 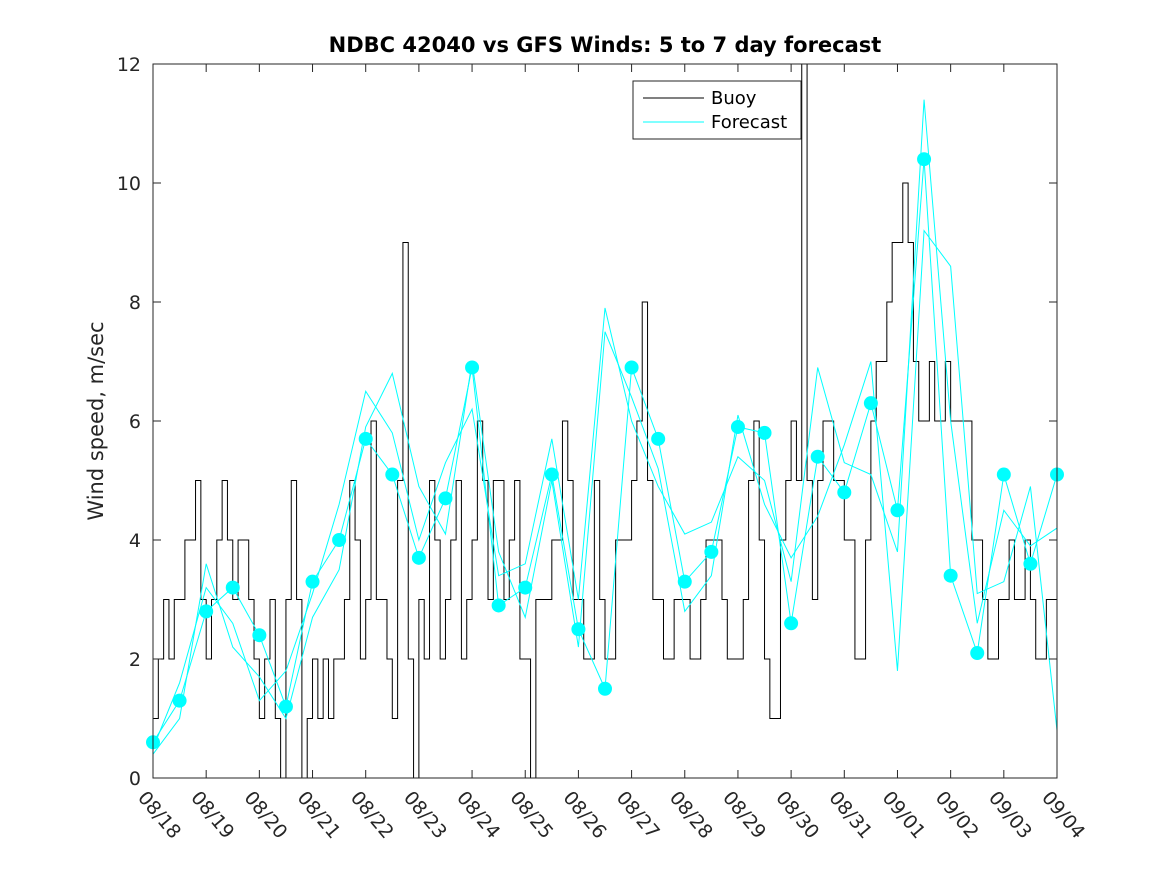 I want to click on legend-box, so click(x=717, y=110).